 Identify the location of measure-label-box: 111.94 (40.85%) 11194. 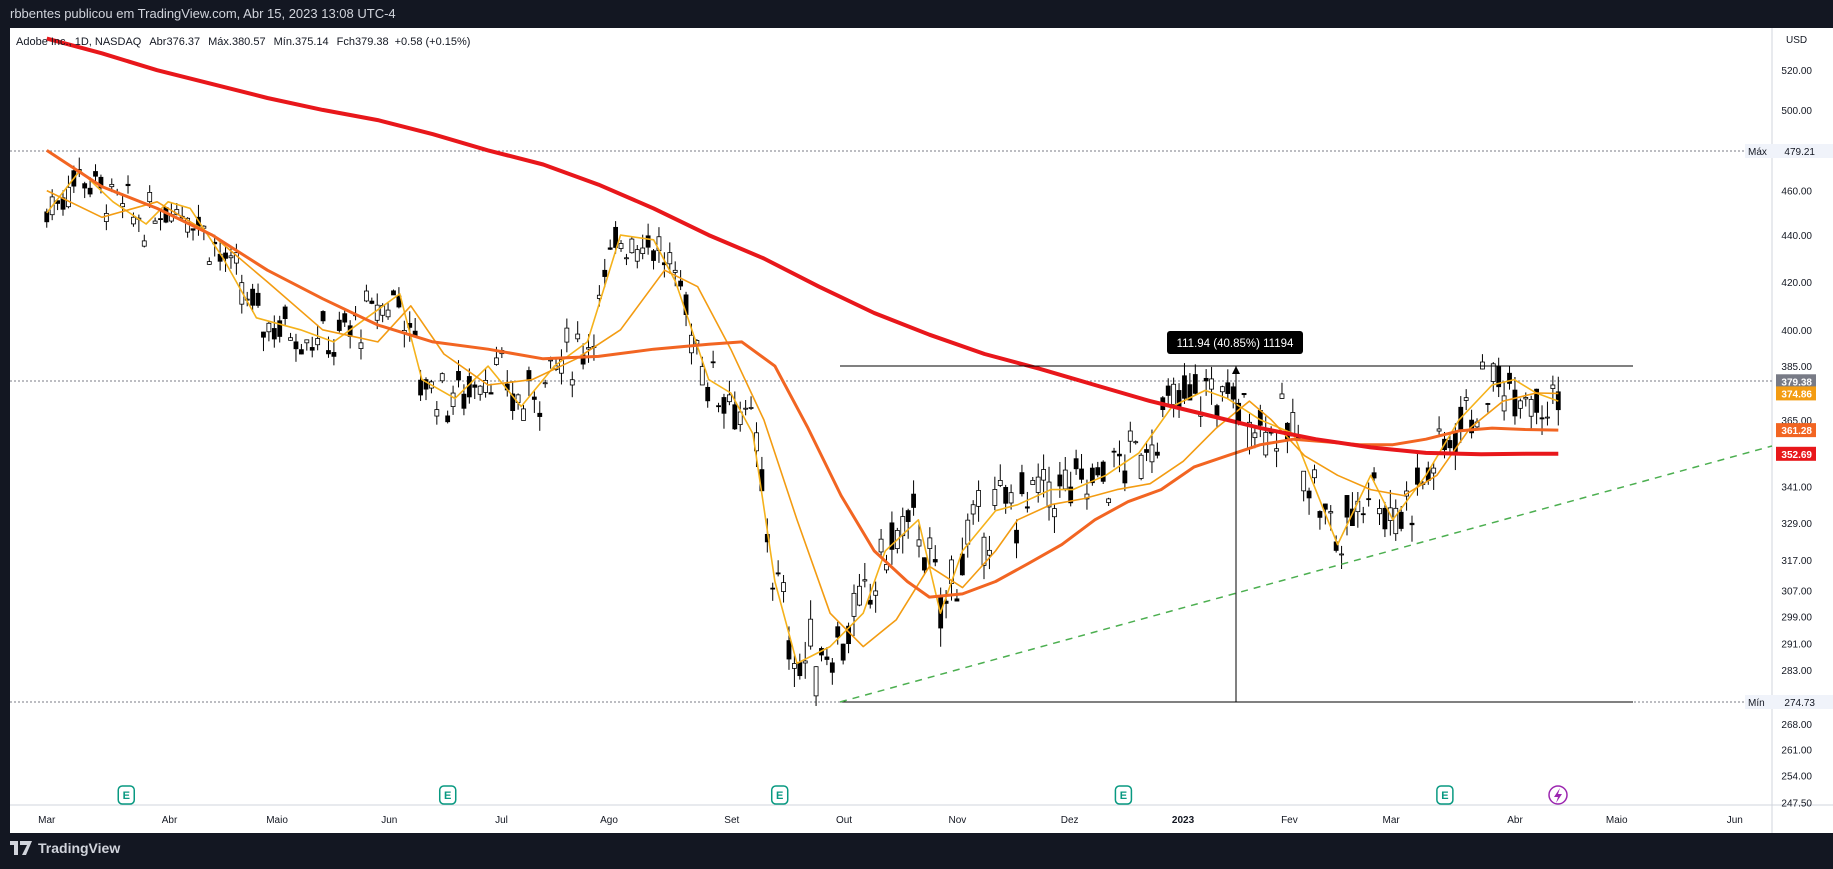
(1235, 342).